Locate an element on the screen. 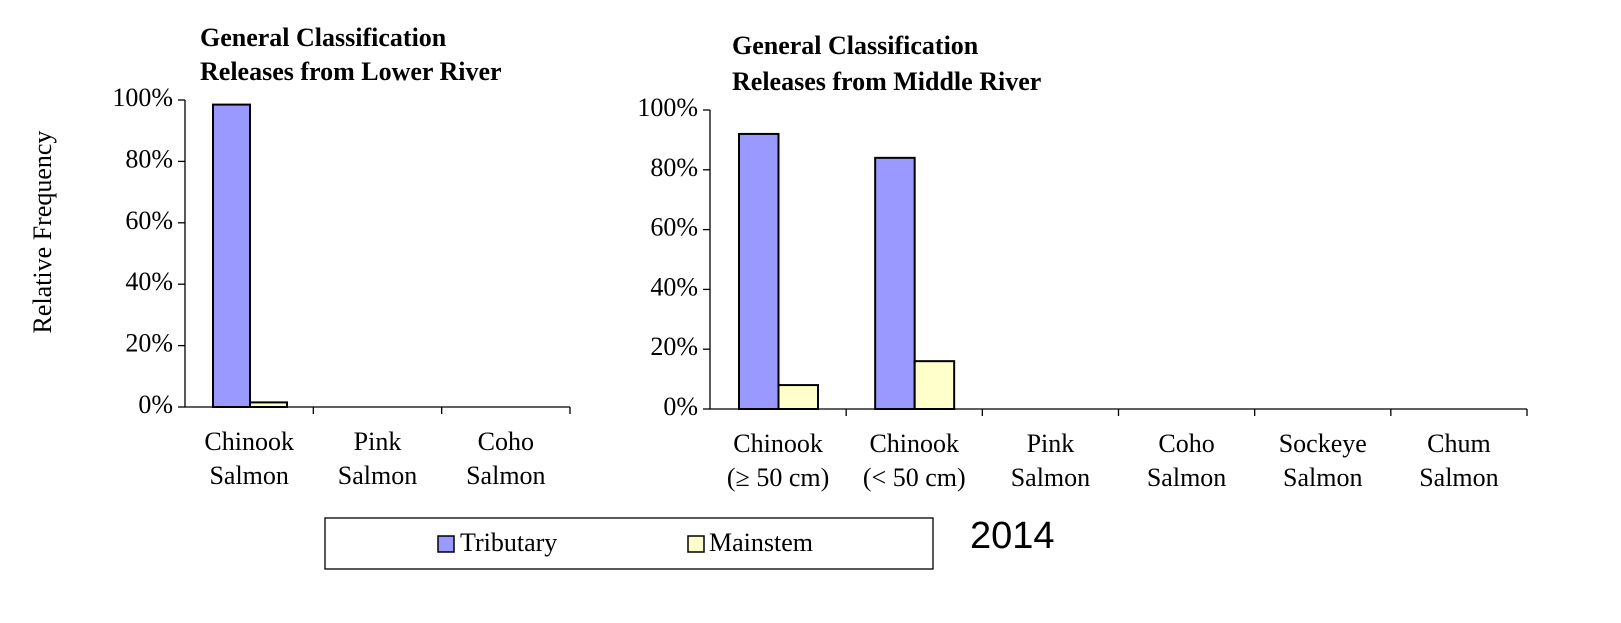 This screenshot has width=1621, height=623. legend-label: Tributary is located at coordinates (508, 542).